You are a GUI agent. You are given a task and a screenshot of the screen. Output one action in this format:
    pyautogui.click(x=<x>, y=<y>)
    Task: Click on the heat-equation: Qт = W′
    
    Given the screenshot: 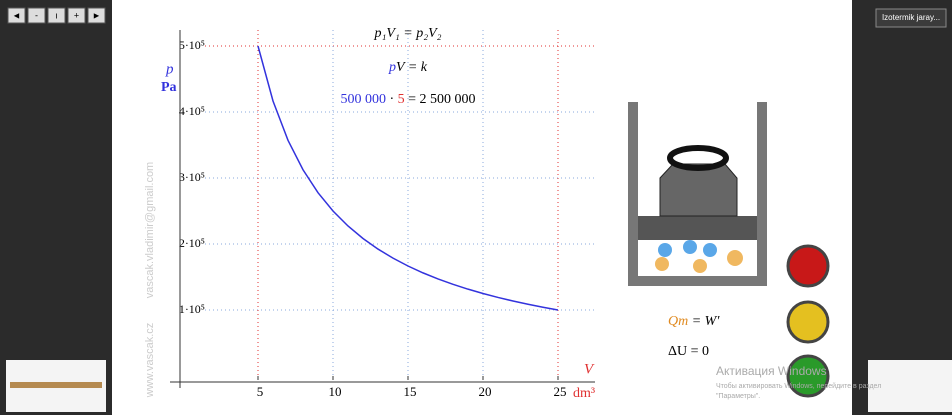 What is the action you would take?
    pyautogui.click(x=694, y=321)
    